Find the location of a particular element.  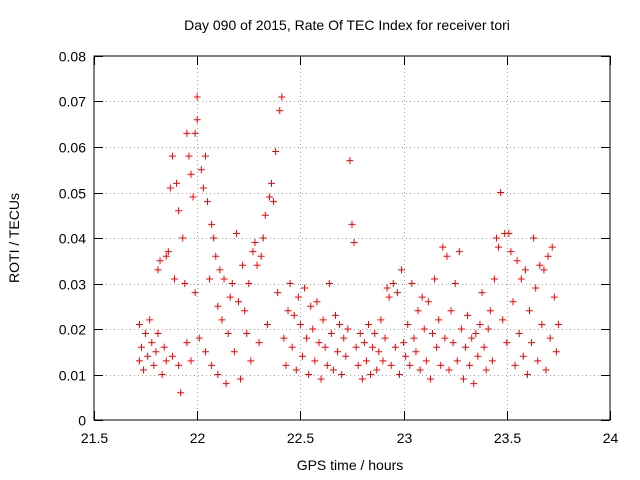

x-axis-label: GPS time / hours is located at coordinates (350, 465).